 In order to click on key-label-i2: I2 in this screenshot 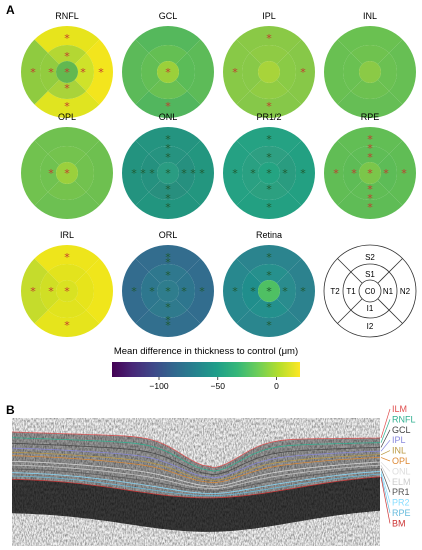, I will do `click(370, 326)`.